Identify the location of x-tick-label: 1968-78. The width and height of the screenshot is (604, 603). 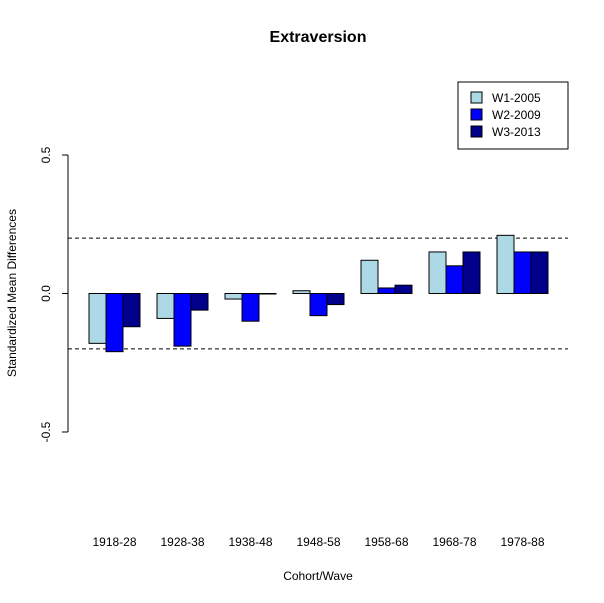
(454, 542).